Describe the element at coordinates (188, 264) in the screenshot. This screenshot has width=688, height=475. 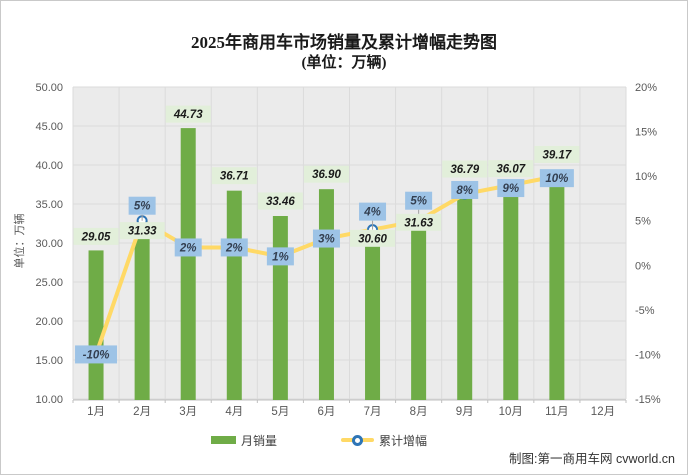
I see `bar-3月` at that location.